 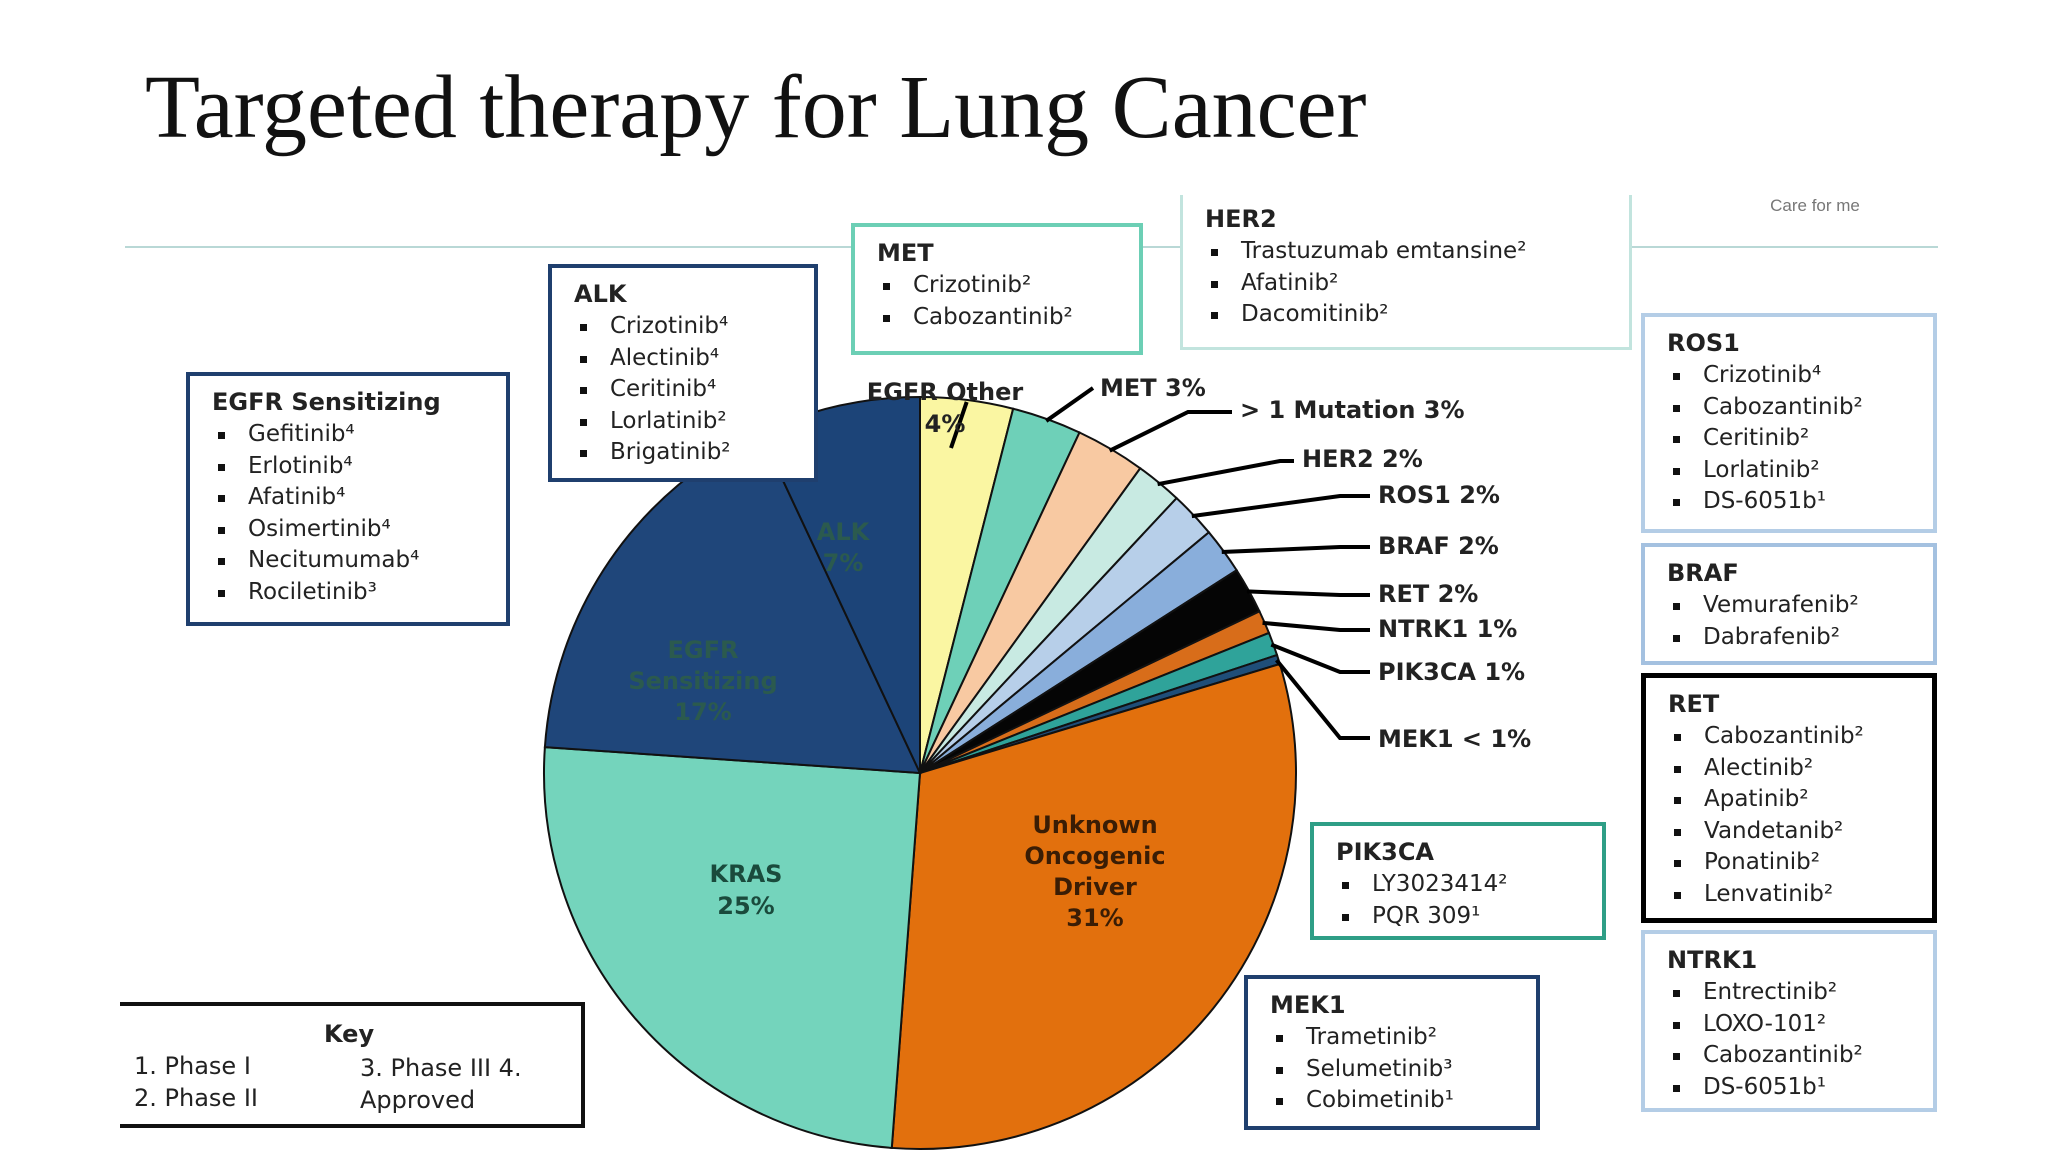 I want to click on pie-slice-unknown-oncogenic-driver, so click(x=1093, y=906).